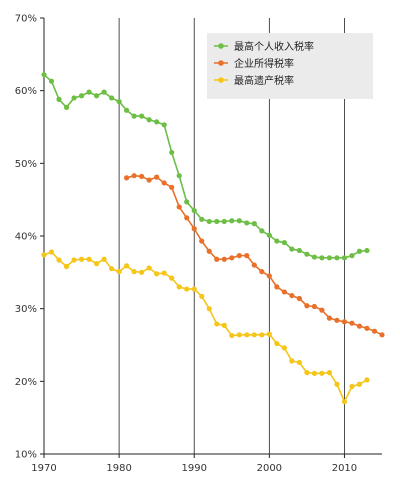 The image size is (400, 487). Describe the element at coordinates (43, 468) in the screenshot. I see `x-tick-label-1970: 1970` at that location.